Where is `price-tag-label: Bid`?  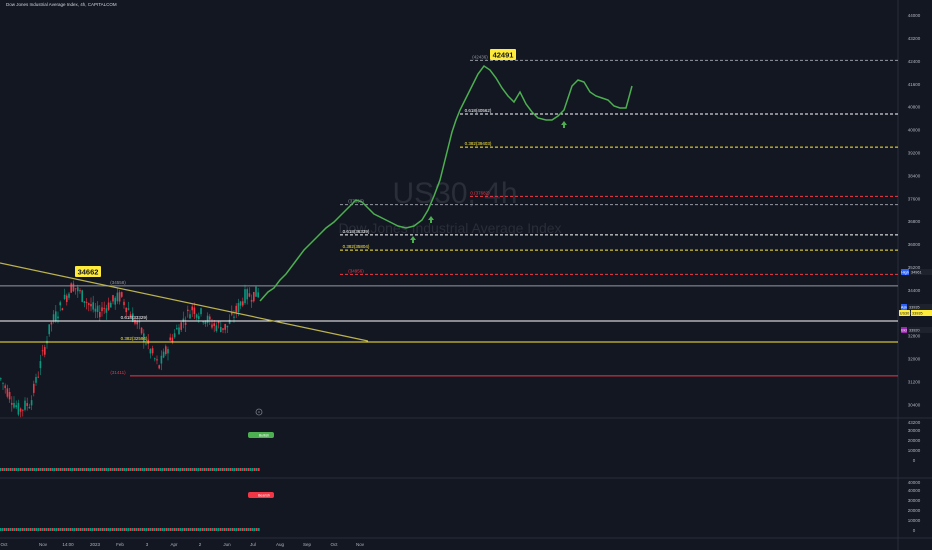
price-tag-label: Bid is located at coordinates (904, 331).